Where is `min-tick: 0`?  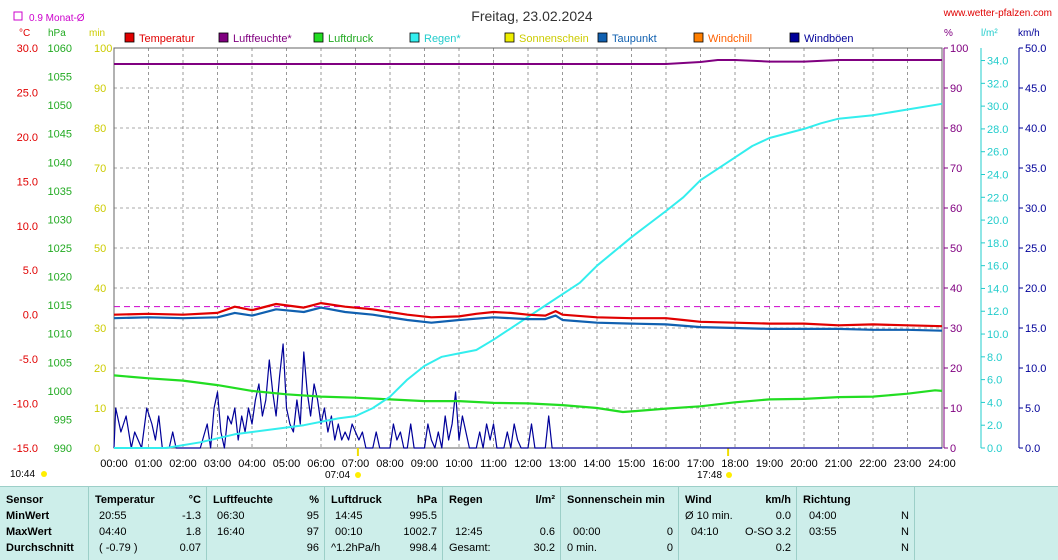 min-tick: 0 is located at coordinates (97, 449).